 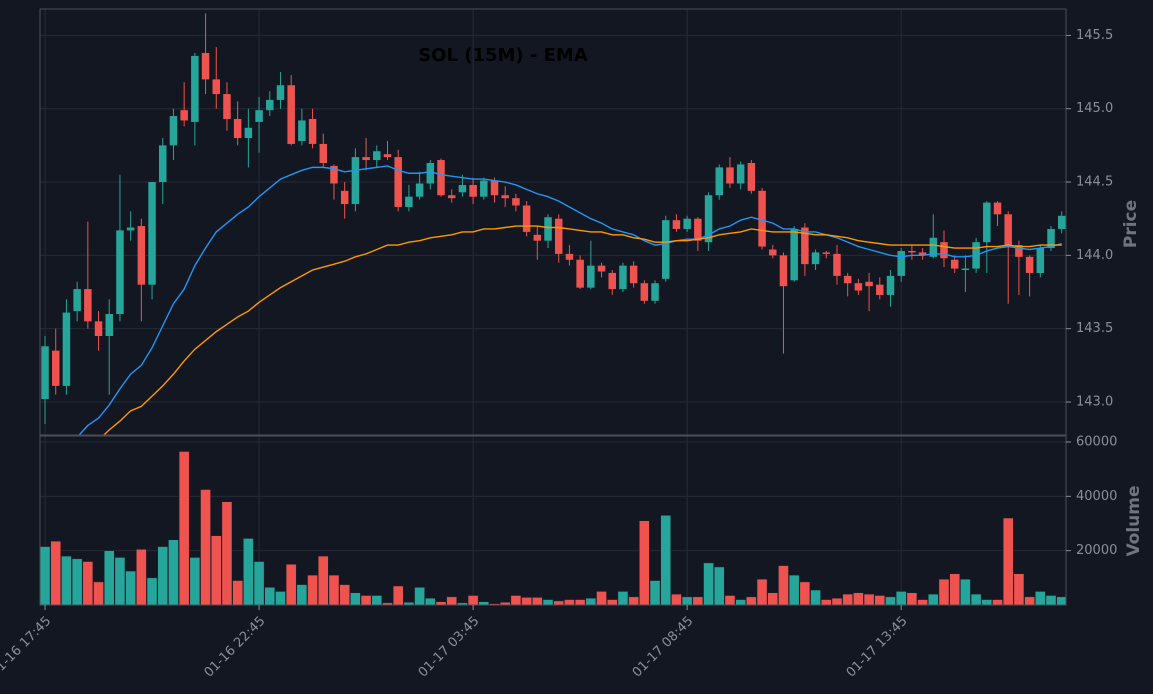 What do you see at coordinates (1094, 35) in the screenshot?
I see `y-tick-label: 145.5` at bounding box center [1094, 35].